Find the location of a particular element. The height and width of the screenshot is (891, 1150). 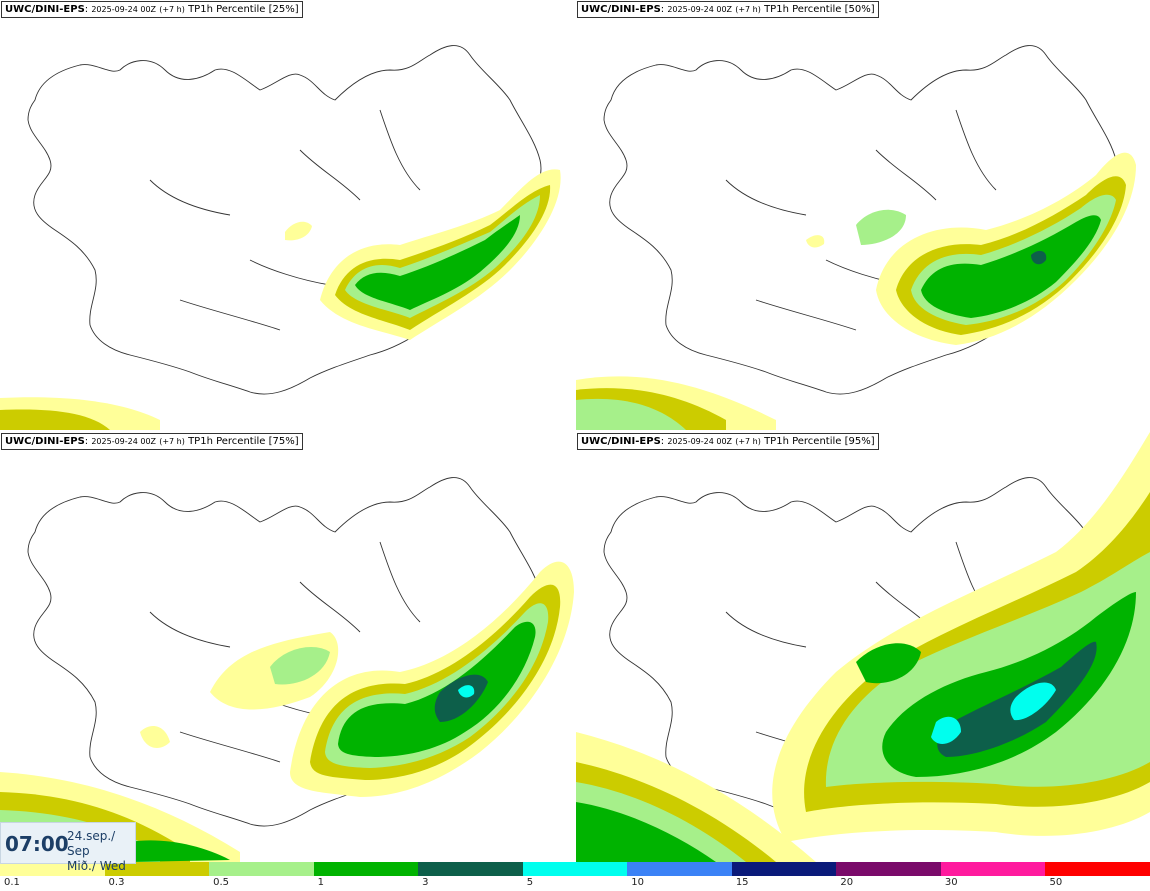

legend-tick-label: 5 is located at coordinates (530, 882).